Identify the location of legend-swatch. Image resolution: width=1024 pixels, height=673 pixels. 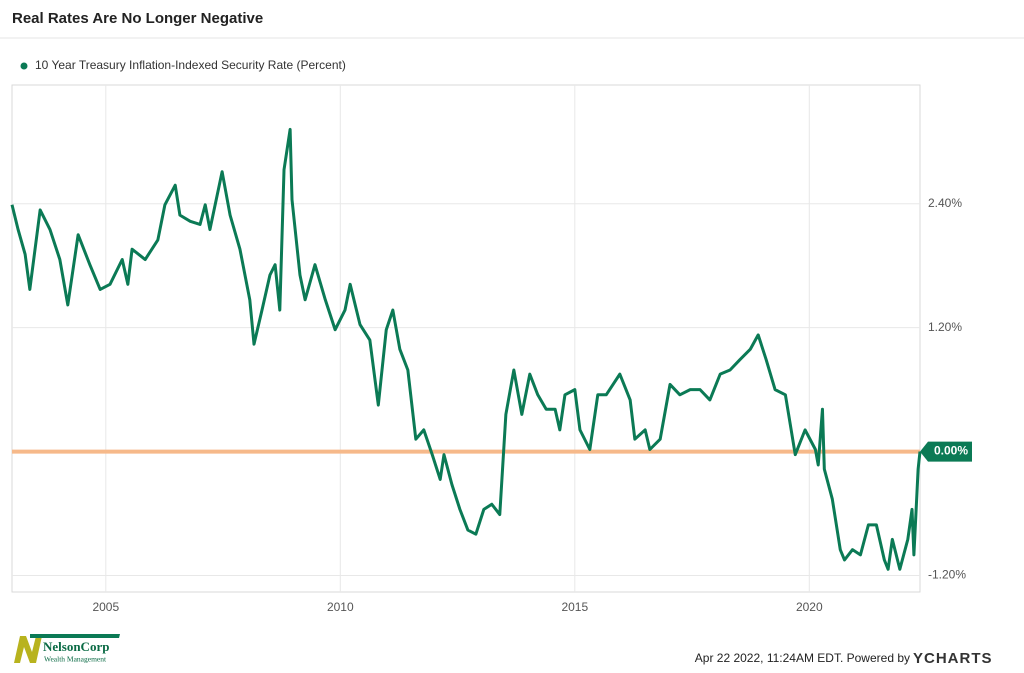
(24, 66).